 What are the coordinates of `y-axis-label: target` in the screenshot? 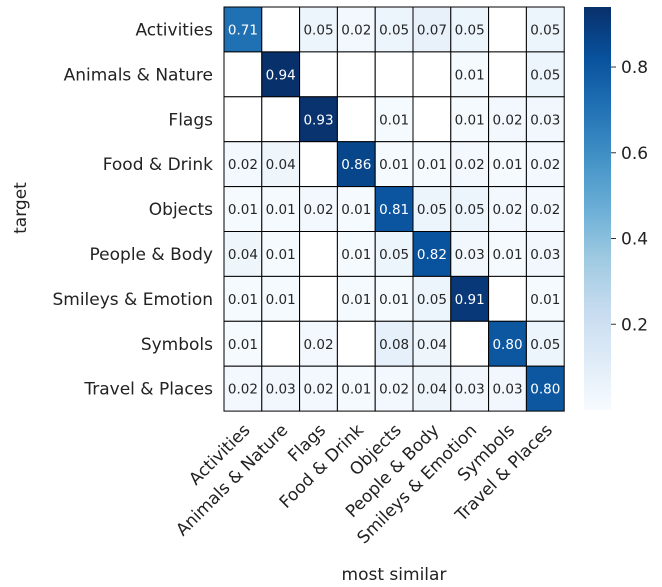 It's located at (21, 208).